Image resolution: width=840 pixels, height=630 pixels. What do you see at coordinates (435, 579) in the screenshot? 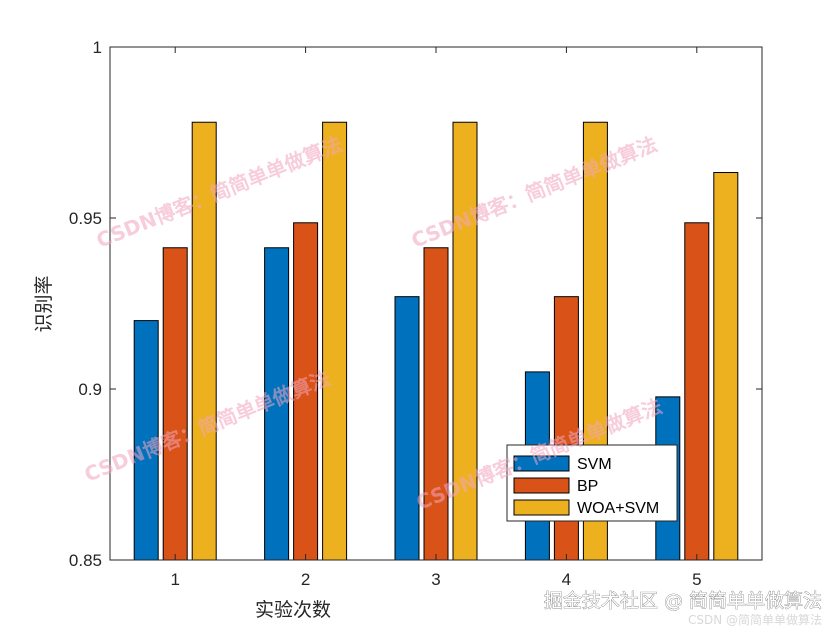
I see `x-tick-label-3: 3` at bounding box center [435, 579].